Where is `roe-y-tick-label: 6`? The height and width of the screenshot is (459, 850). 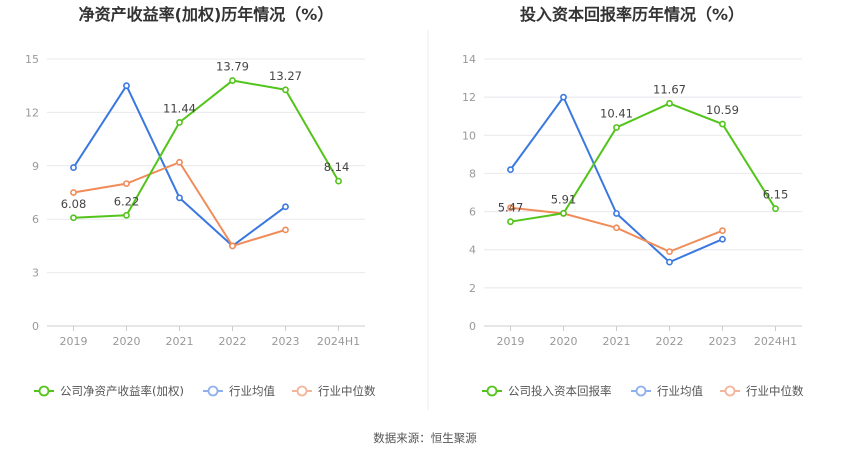
roe-y-tick-label: 6 is located at coordinates (35, 219).